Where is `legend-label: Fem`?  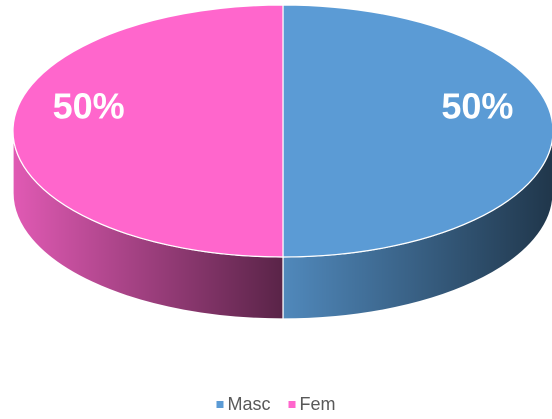 legend-label: Fem is located at coordinates (318, 404).